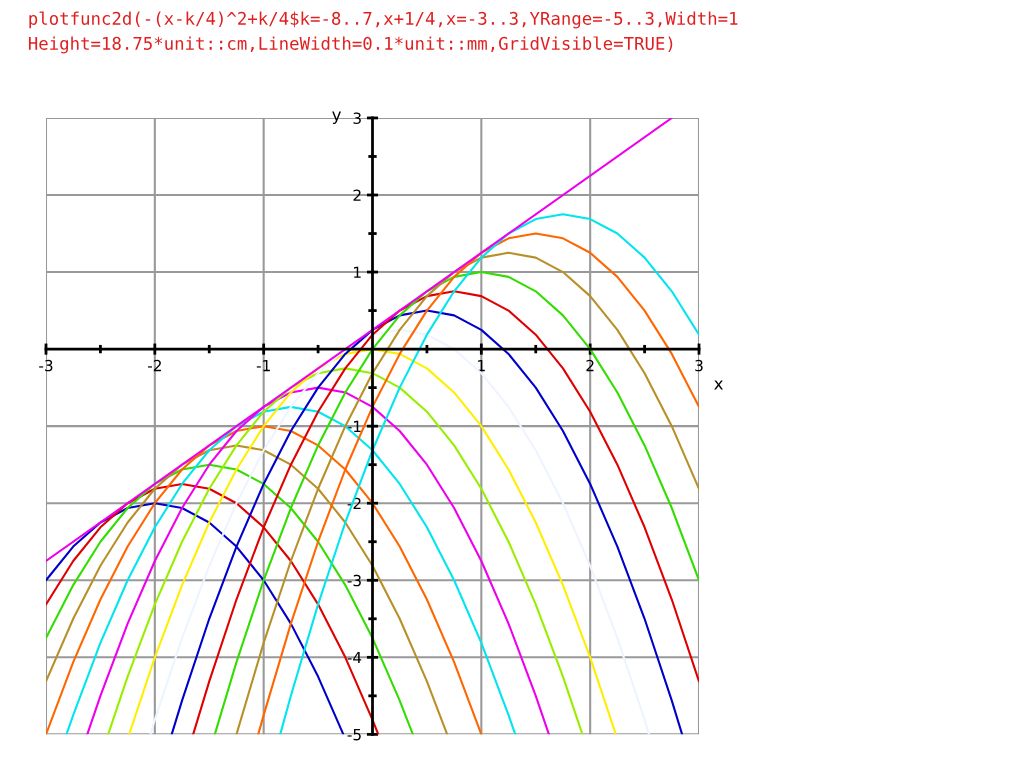 The image size is (1030, 761). What do you see at coordinates (357, 195) in the screenshot?
I see `y-tick-label: 2` at bounding box center [357, 195].